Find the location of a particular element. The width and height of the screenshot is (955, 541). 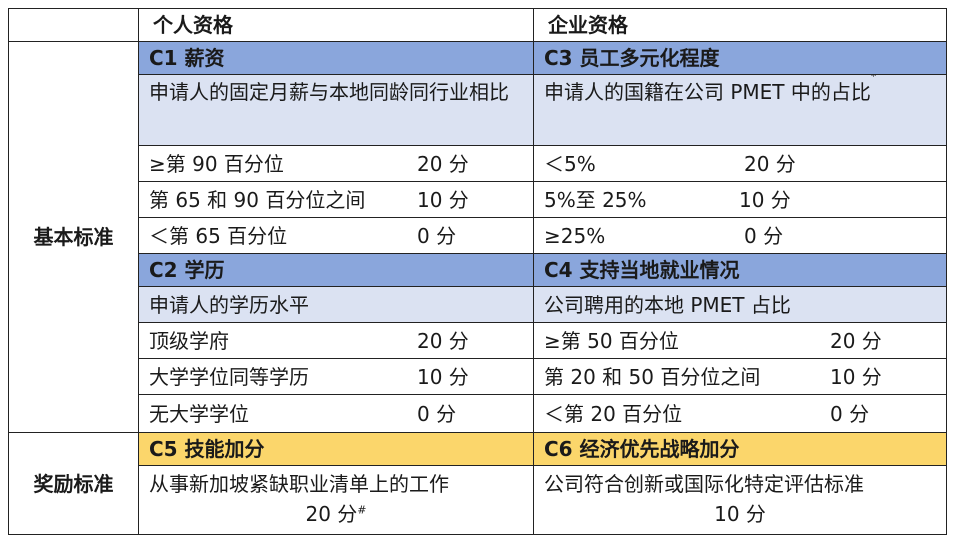

c1-row: 第 65 和 90 百分位之间 10 分 is located at coordinates (336, 200).